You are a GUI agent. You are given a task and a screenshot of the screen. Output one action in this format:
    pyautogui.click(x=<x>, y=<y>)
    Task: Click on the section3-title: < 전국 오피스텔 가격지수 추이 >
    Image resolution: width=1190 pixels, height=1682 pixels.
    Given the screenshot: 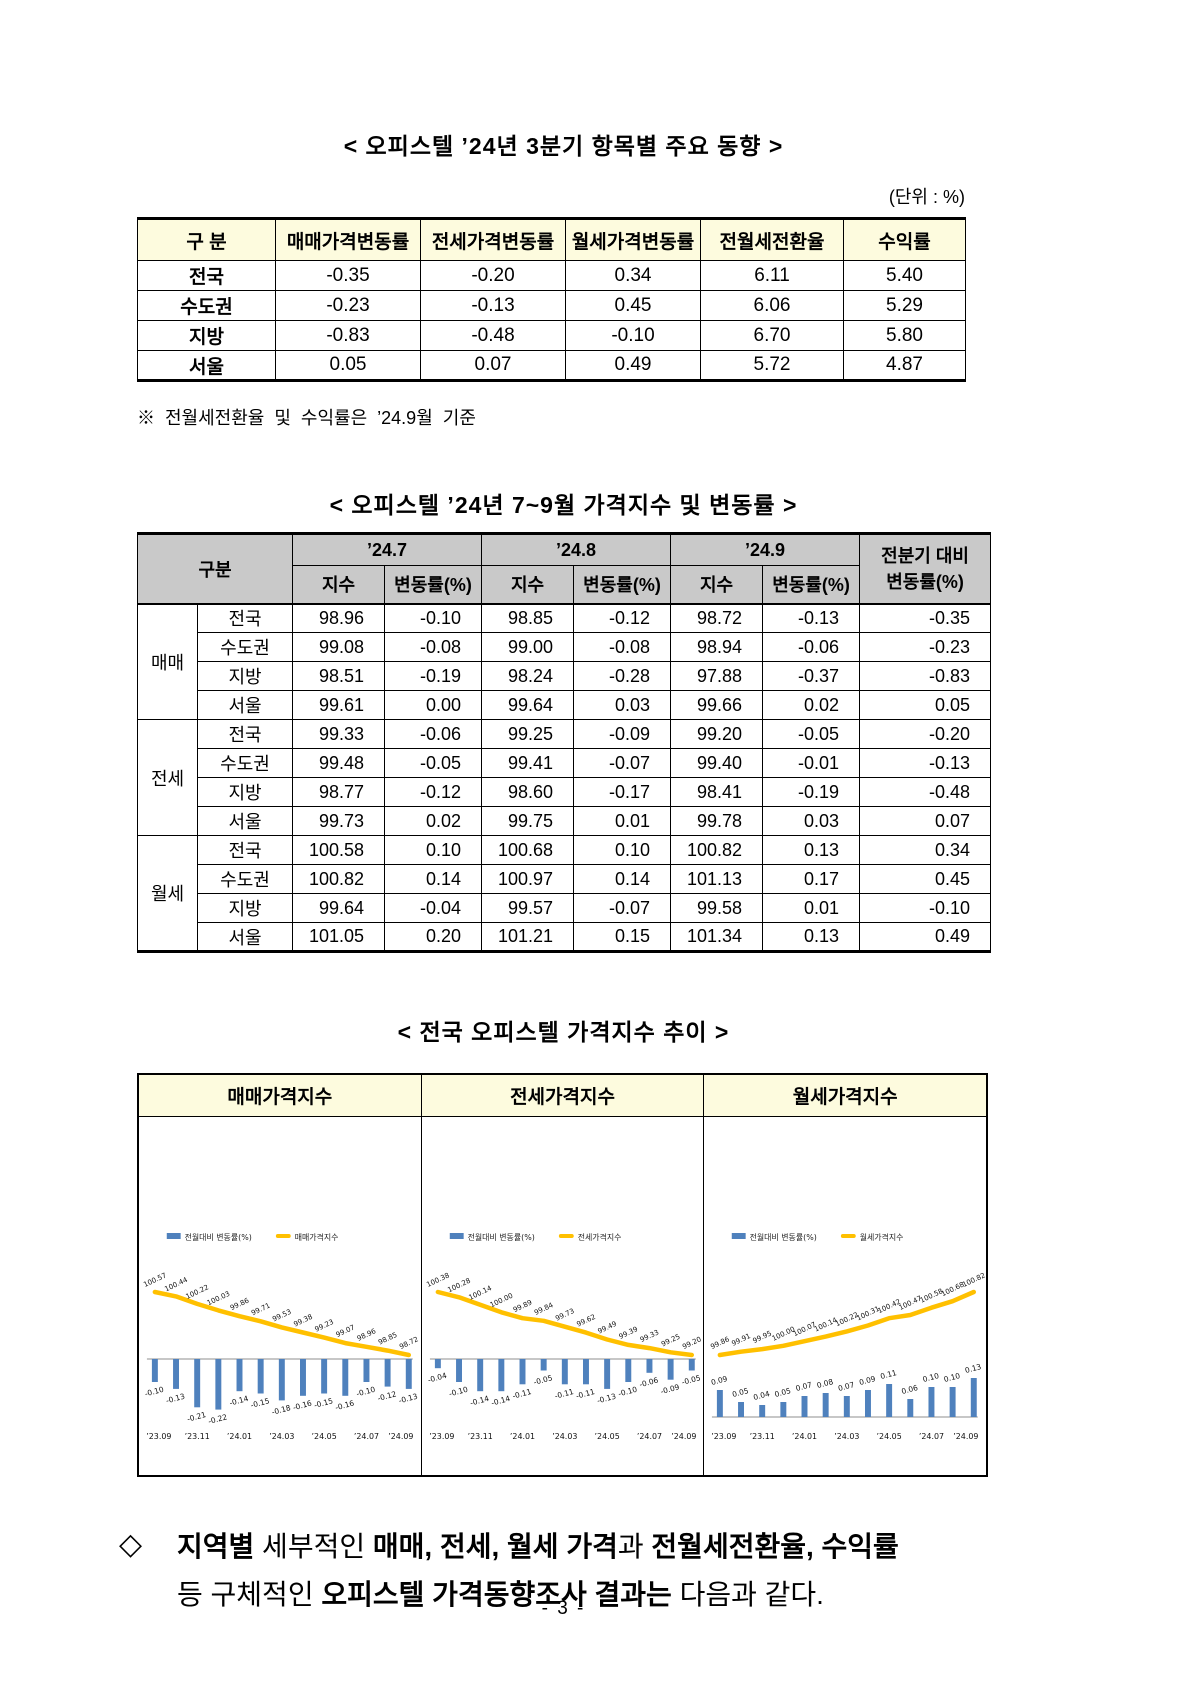 What is the action you would take?
    pyautogui.click(x=563, y=1032)
    